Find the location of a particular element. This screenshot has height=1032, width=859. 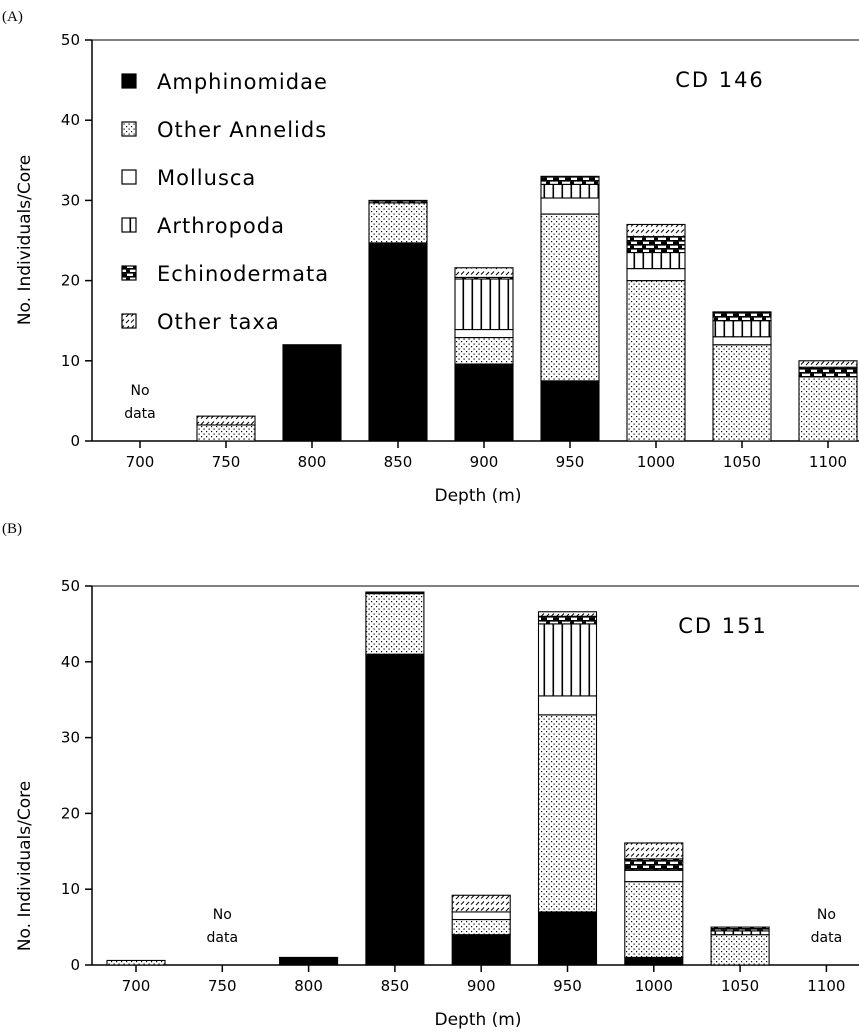

x-axis-title-b: Depth (m) is located at coordinates (477, 1020).